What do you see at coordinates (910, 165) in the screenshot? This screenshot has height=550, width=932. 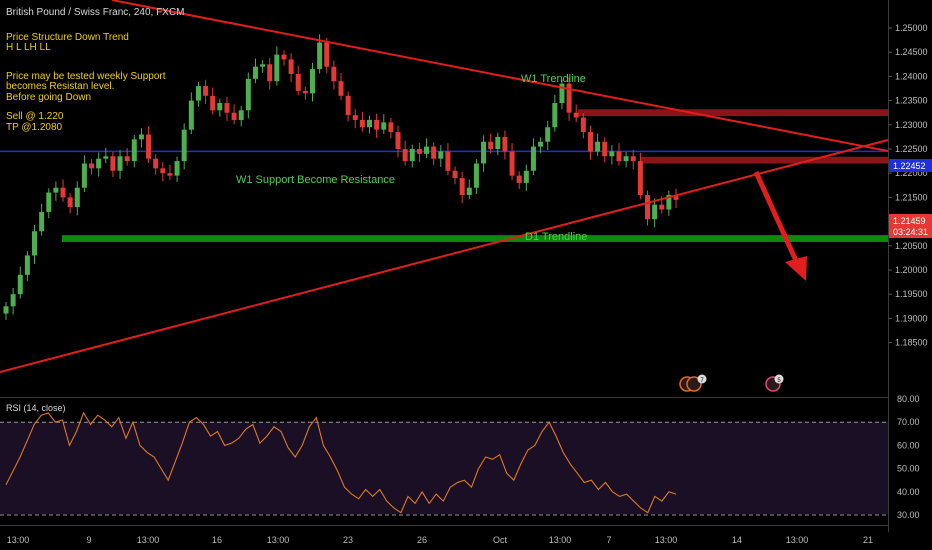 I see `current-support-badge: 1.22452` at bounding box center [910, 165].